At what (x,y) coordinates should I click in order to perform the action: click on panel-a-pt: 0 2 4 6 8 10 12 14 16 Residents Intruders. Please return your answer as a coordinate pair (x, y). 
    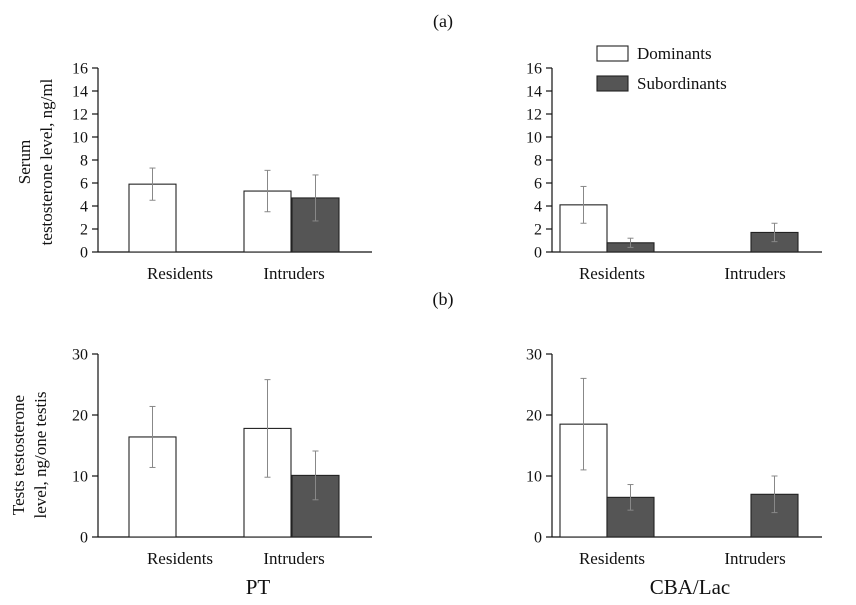
    Looking at the image, I should click on (222, 172).